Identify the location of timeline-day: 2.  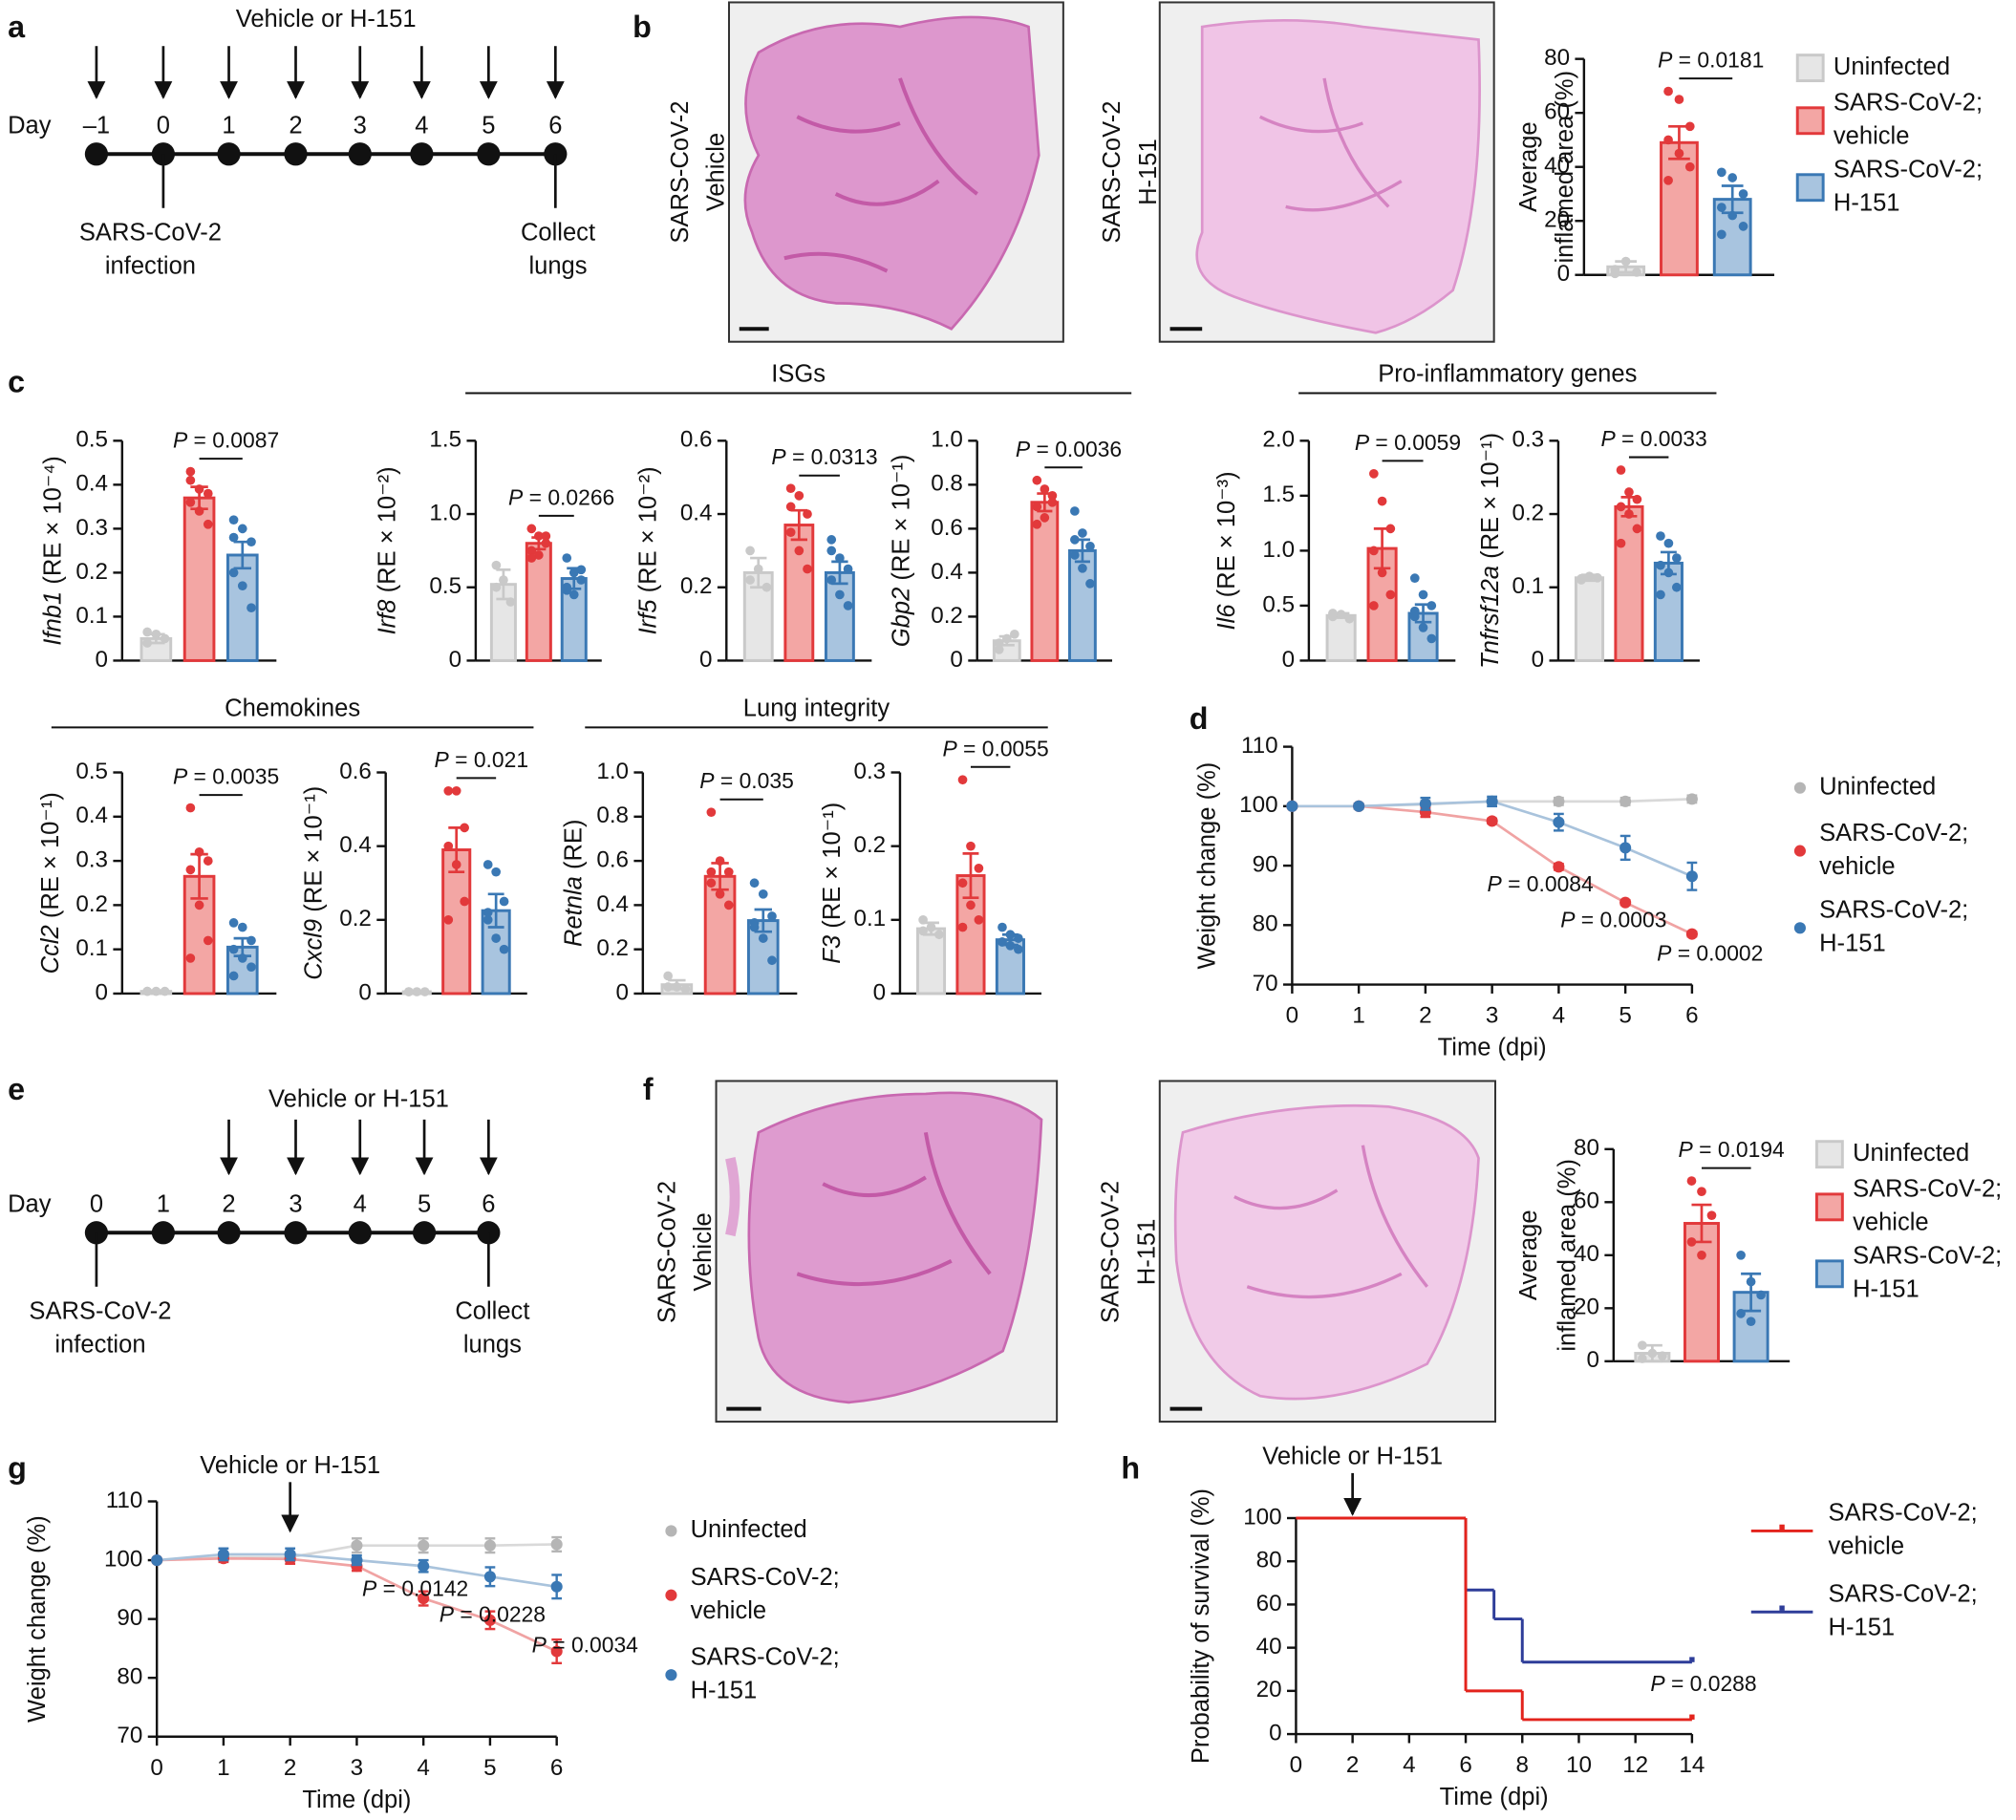
(228, 1205).